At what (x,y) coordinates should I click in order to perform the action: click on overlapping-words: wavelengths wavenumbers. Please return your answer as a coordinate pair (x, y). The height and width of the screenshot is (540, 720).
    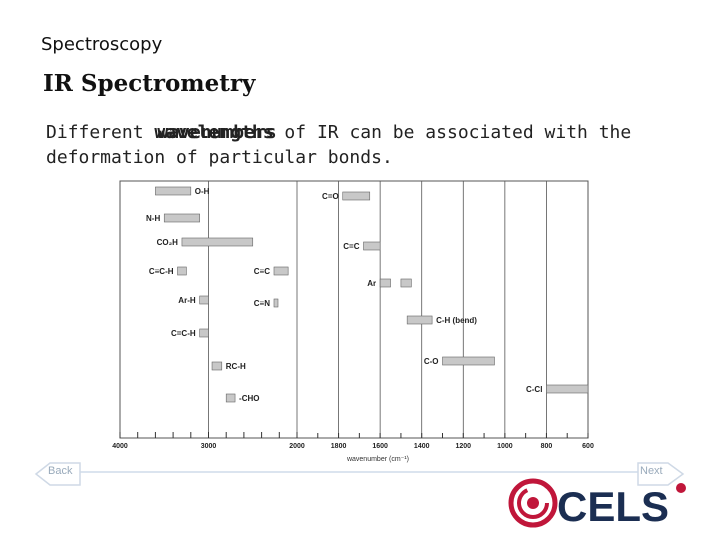
    Looking at the image, I should click on (215, 132).